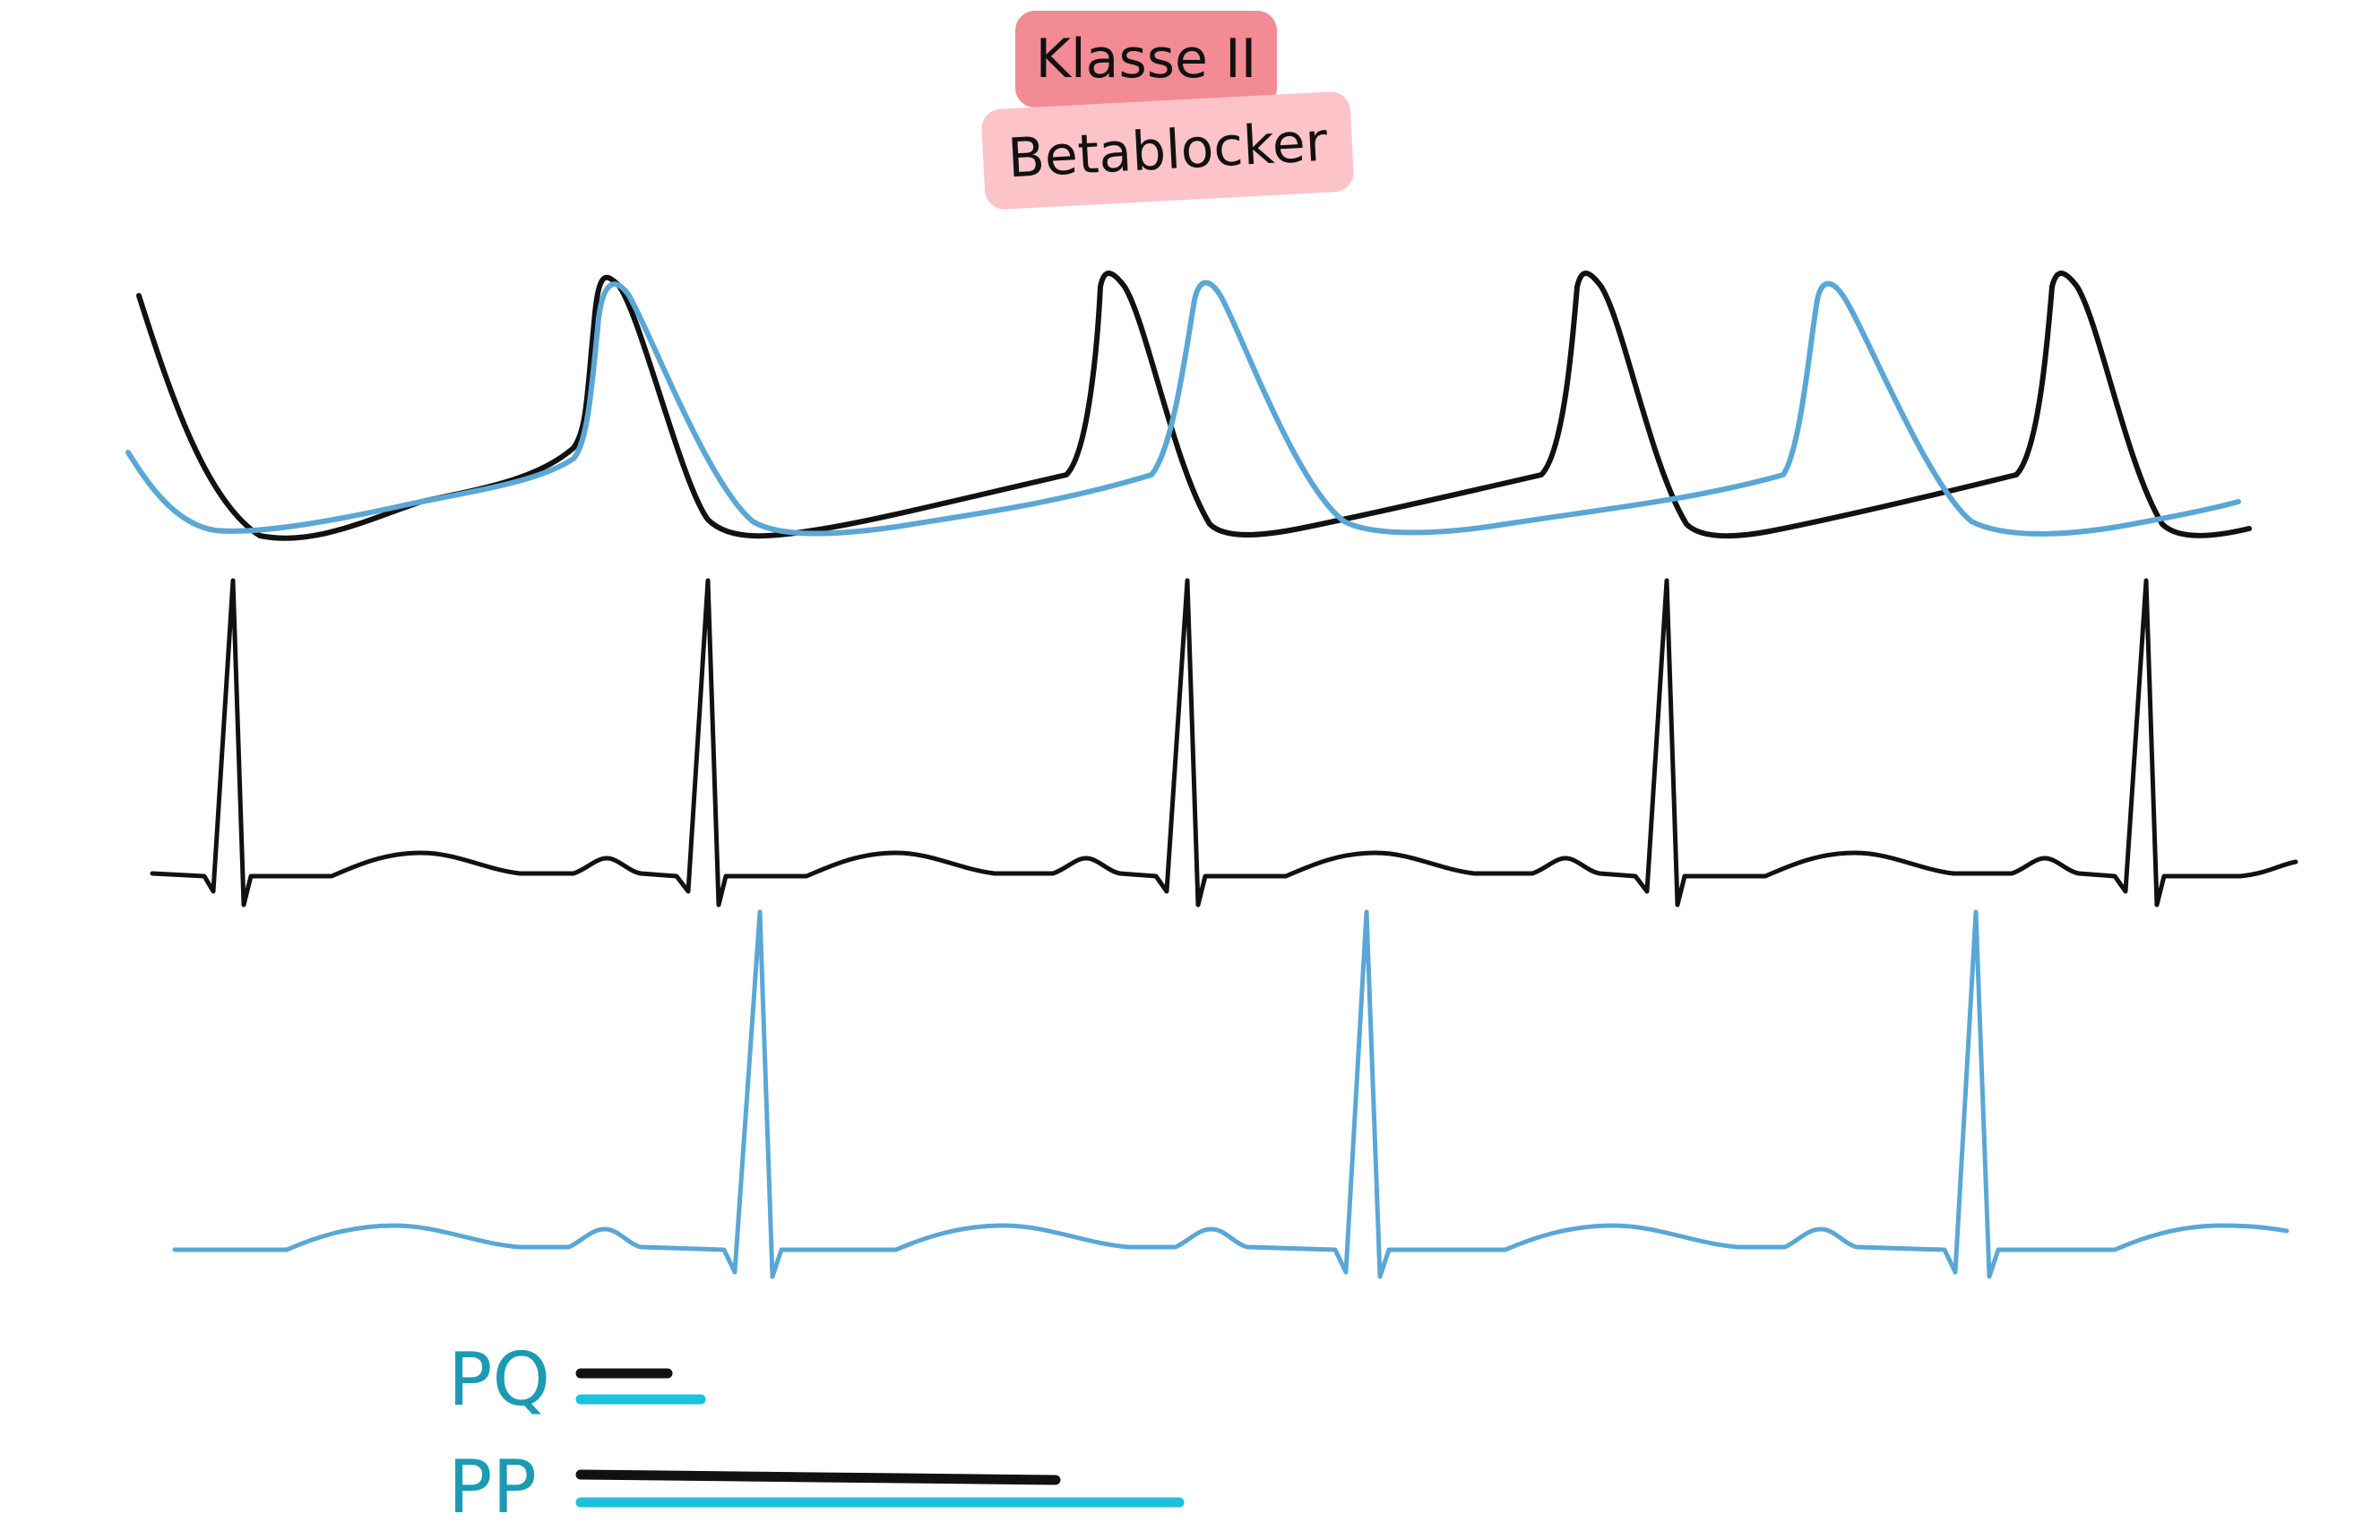 The width and height of the screenshot is (2380, 1540). Describe the element at coordinates (818, 1477) in the screenshot. I see `pp-baseline-bar` at that location.